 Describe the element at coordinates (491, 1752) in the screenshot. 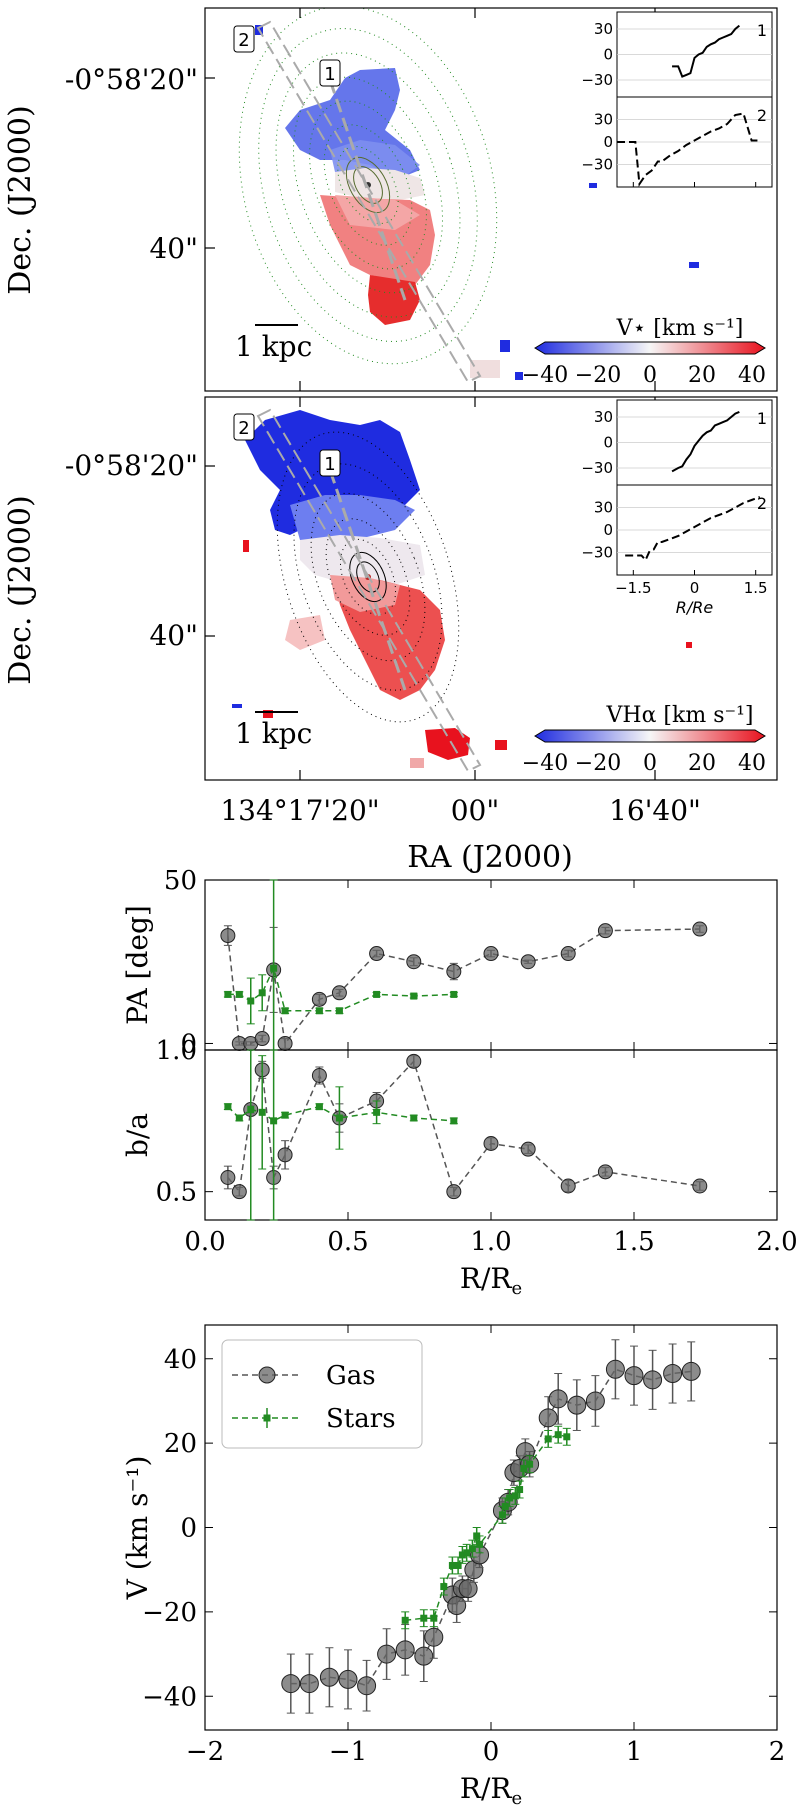

I see `x-tick-label: 0` at that location.